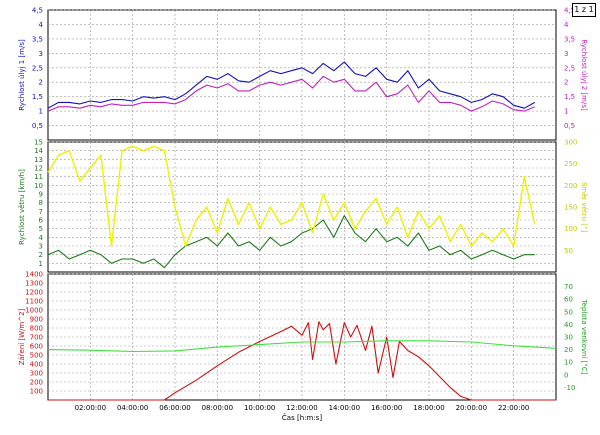 Image resolution: width=600 pixels, height=435 pixels. What do you see at coordinates (36, 392) in the screenshot?
I see `y-tick-label-left: 100` at bounding box center [36, 392].